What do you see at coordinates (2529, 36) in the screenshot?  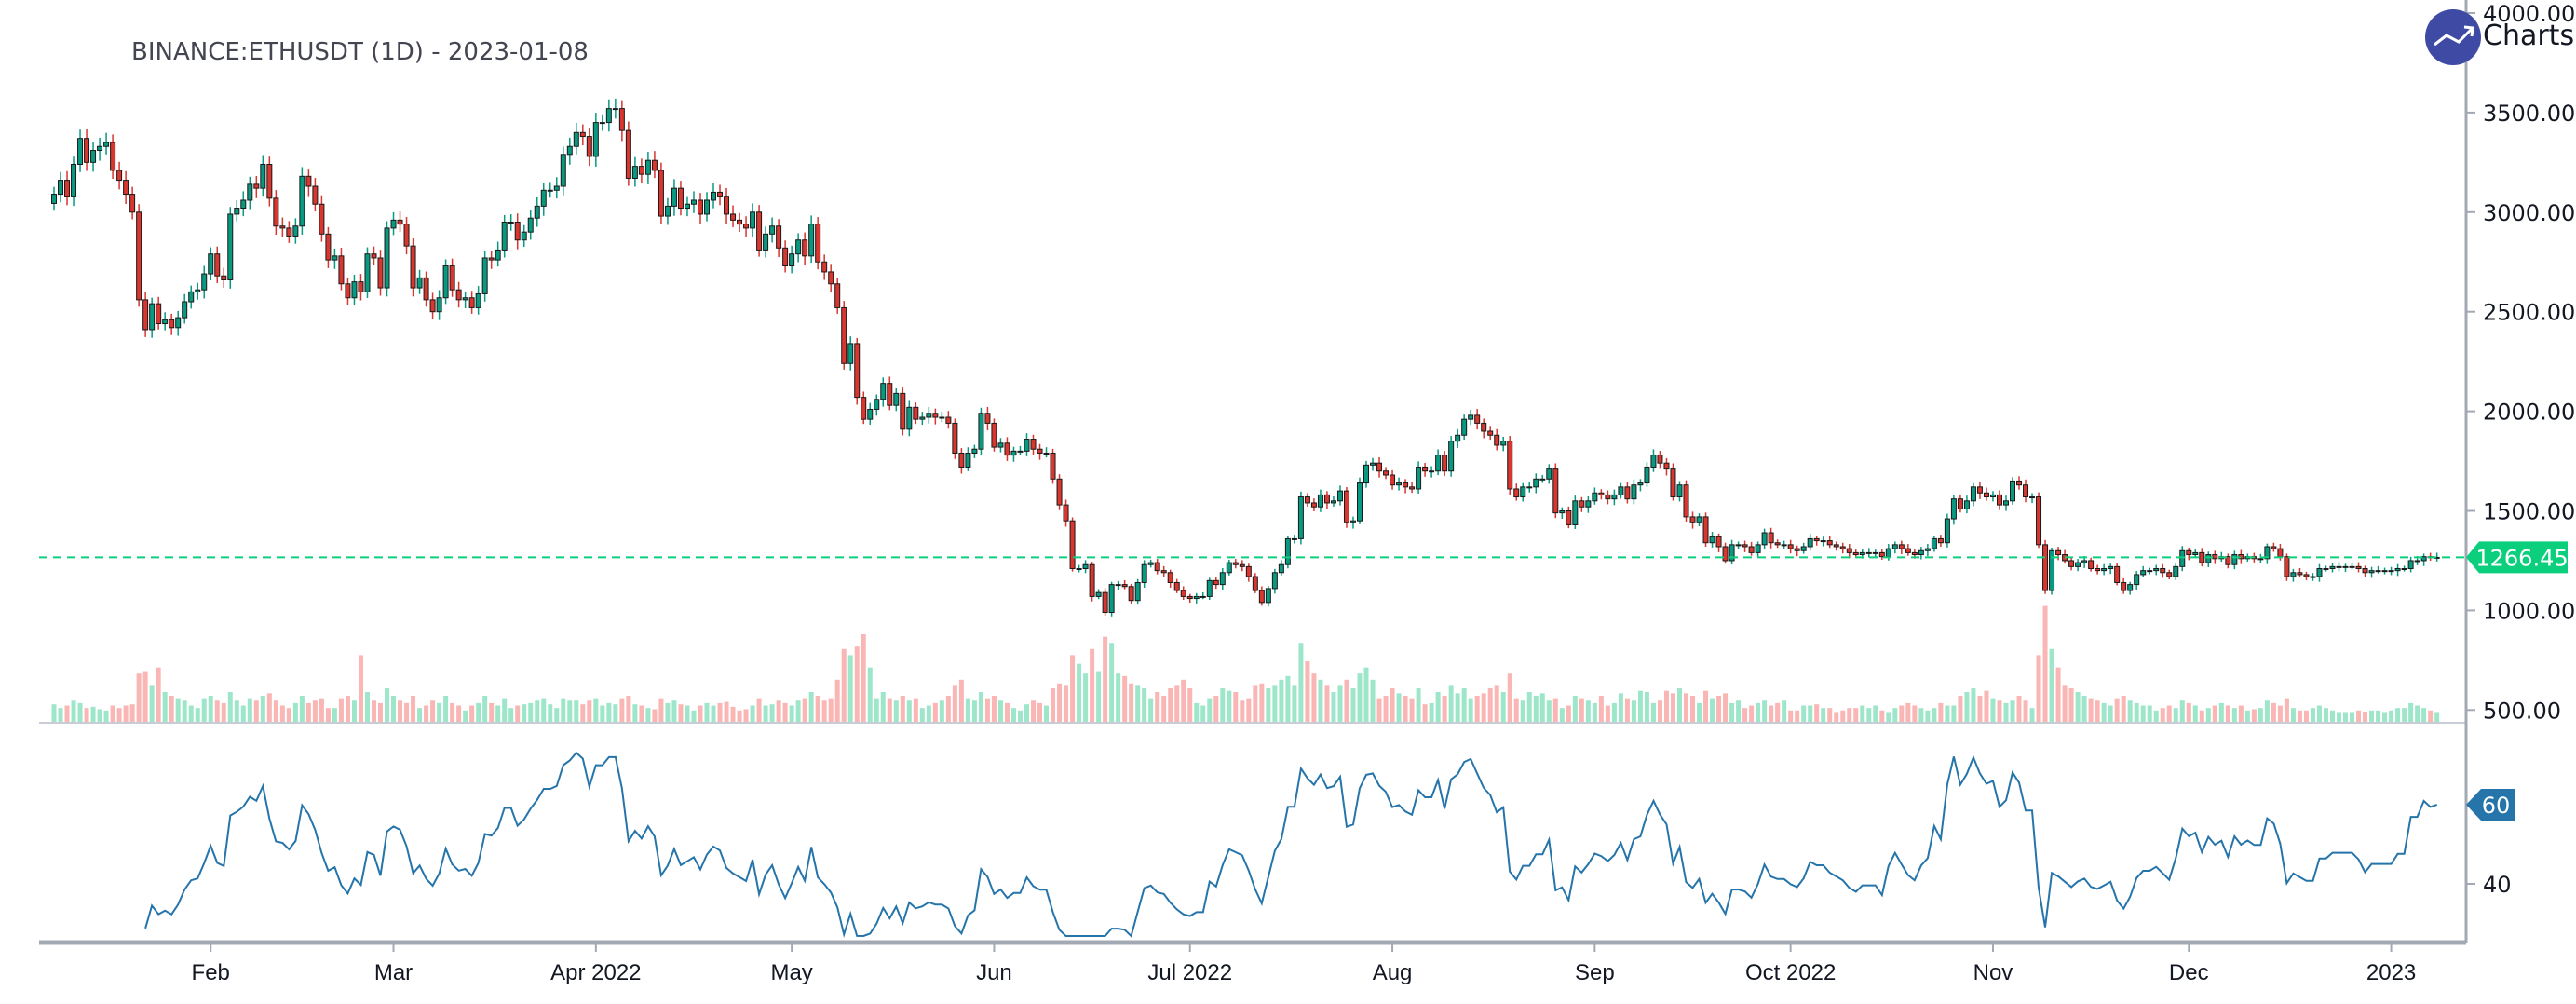 I see `brand-text: Charts p` at bounding box center [2529, 36].